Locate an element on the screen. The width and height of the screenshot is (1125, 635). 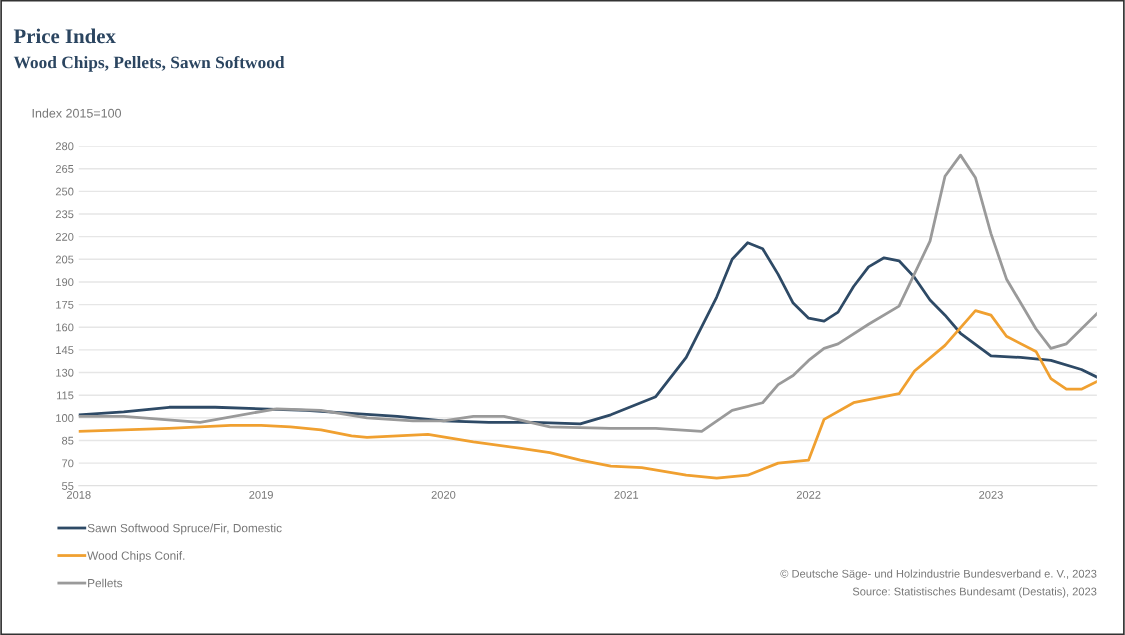
legend-label: Wood Chips Conif. is located at coordinates (136, 557).